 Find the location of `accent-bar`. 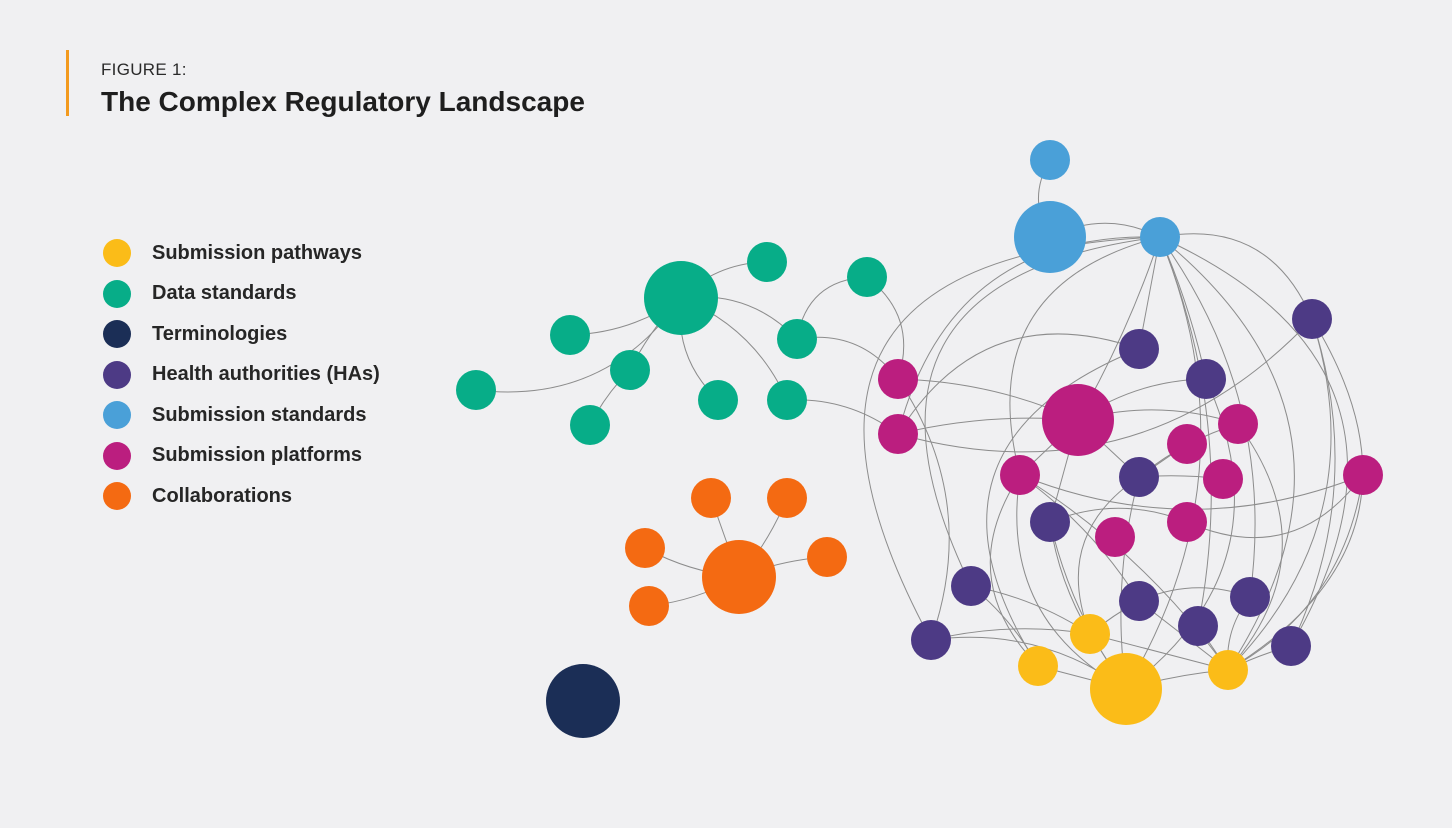

accent-bar is located at coordinates (67, 83).